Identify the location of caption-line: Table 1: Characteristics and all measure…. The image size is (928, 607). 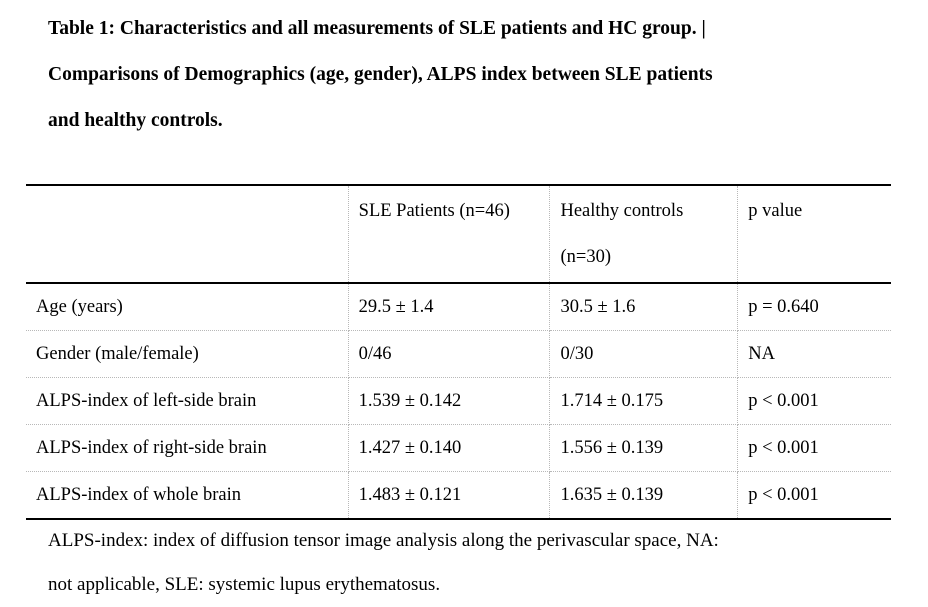
(377, 28).